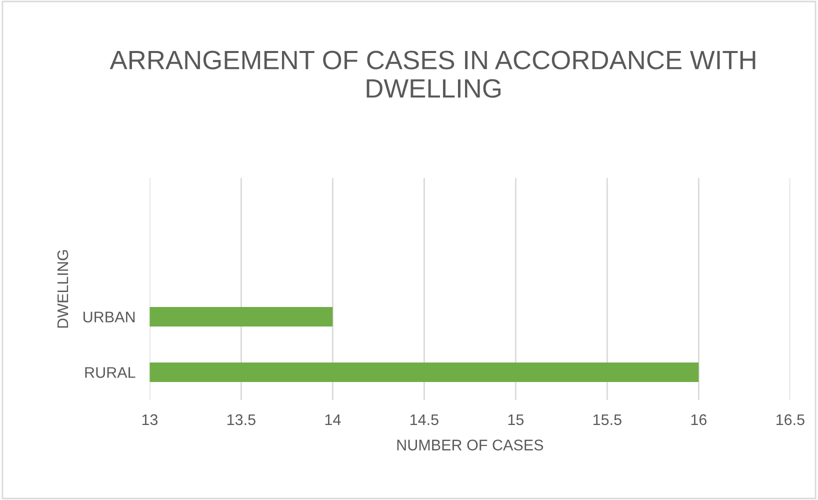  Describe the element at coordinates (109, 317) in the screenshot. I see `y-tick-label: URBAN` at that location.